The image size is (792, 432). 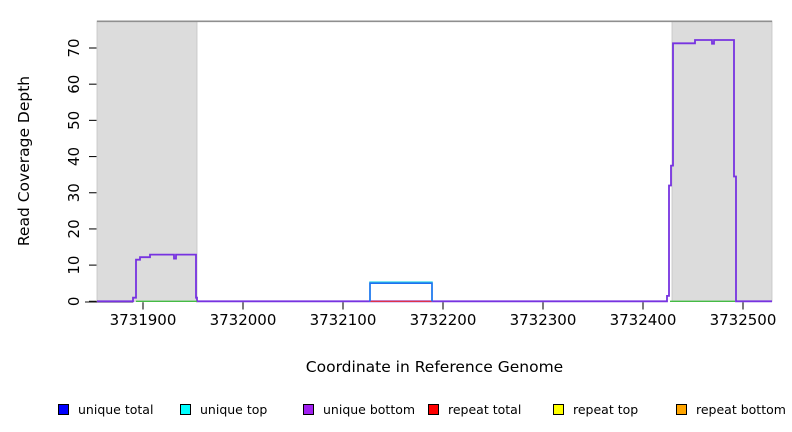 What do you see at coordinates (143, 320) in the screenshot?
I see `x-tick-label: 3731900` at bounding box center [143, 320].